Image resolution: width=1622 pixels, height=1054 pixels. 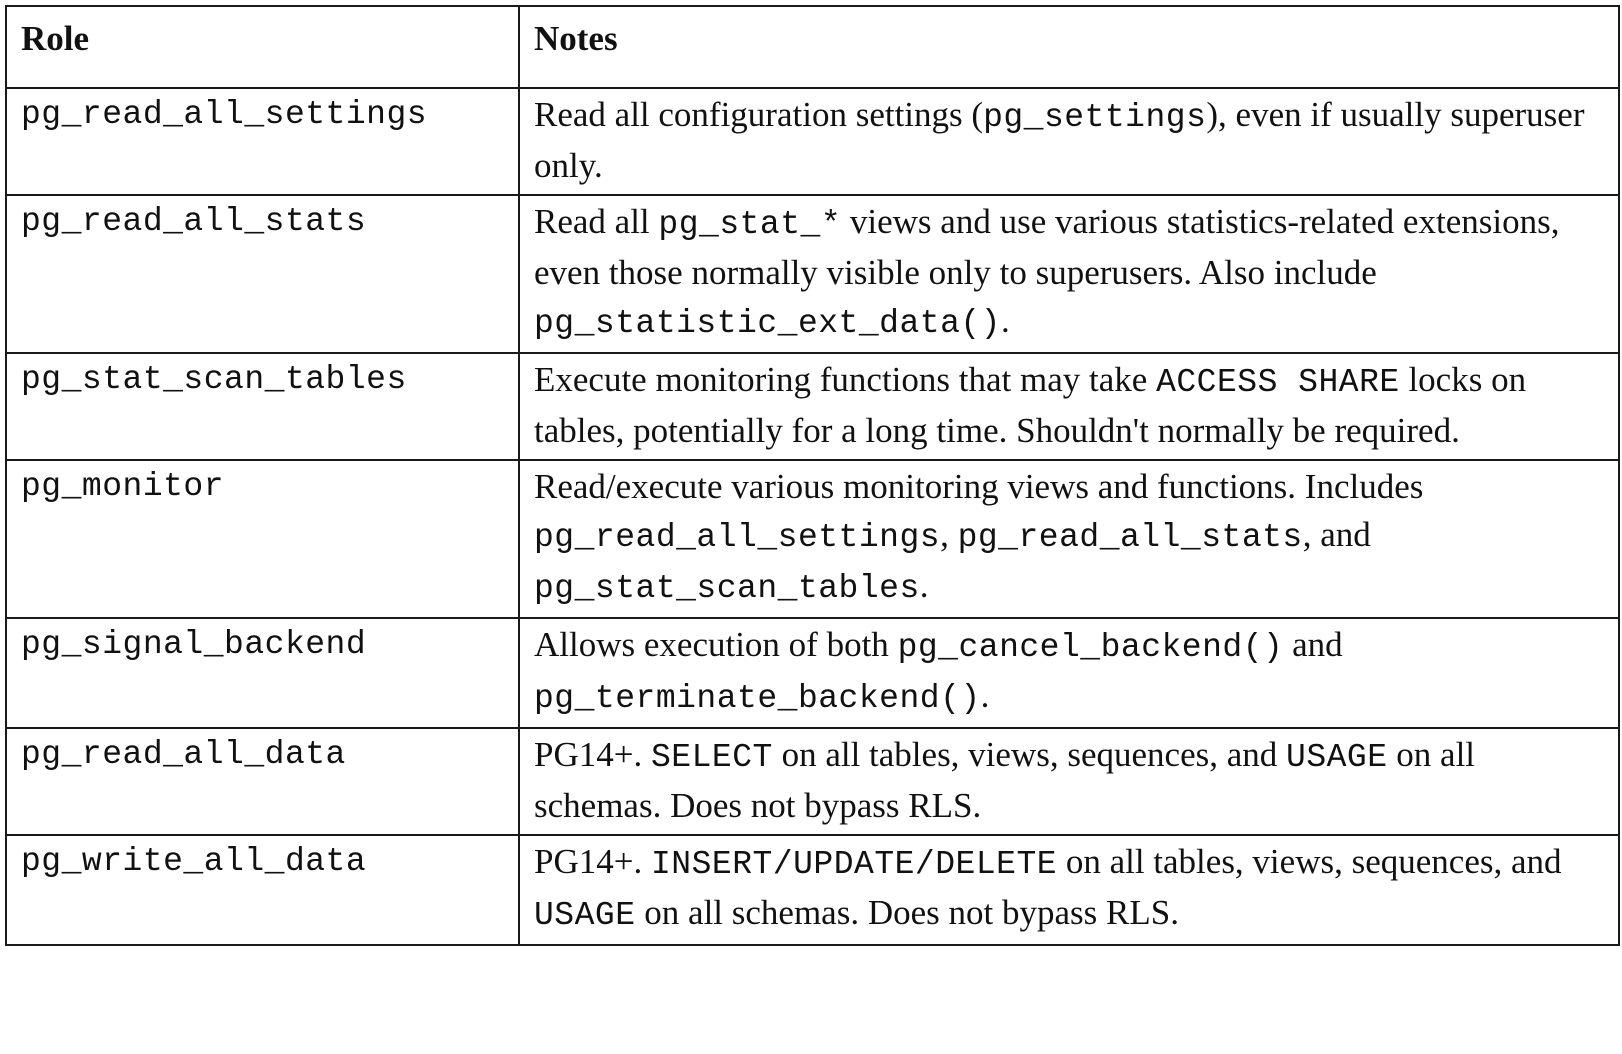 What do you see at coordinates (727, 588) in the screenshot?
I see `inline-code: pg_stat_scan_tables` at bounding box center [727, 588].